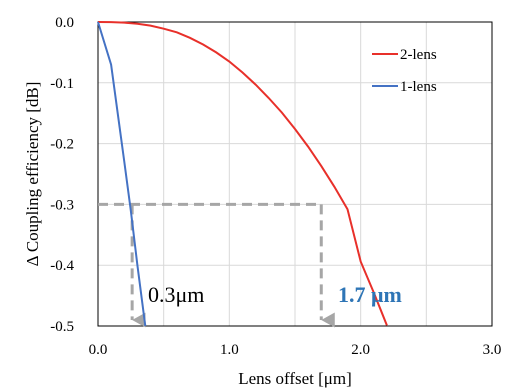 The height and width of the screenshot is (391, 518). I want to click on x-tick-label: 2.0, so click(360, 350).